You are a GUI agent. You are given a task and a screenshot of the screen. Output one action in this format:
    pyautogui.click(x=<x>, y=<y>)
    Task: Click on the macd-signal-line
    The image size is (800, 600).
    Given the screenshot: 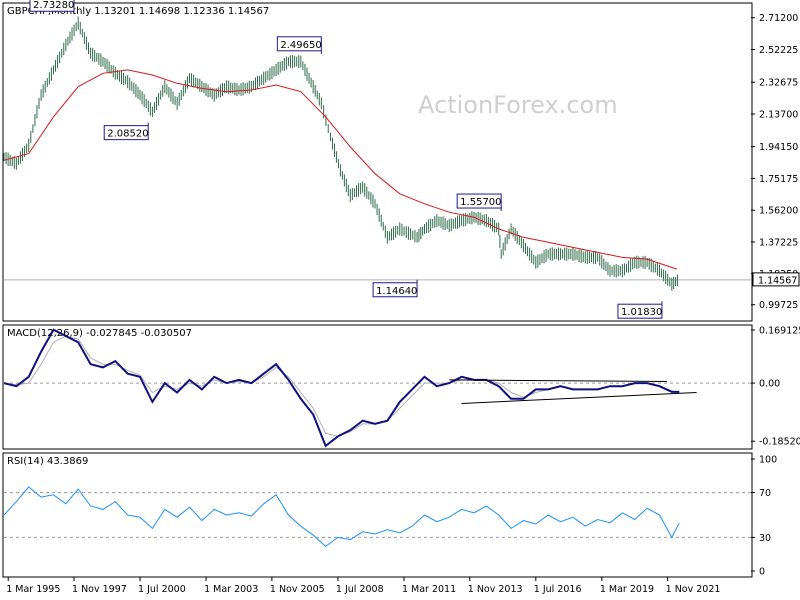 What is the action you would take?
    pyautogui.click(x=341, y=386)
    